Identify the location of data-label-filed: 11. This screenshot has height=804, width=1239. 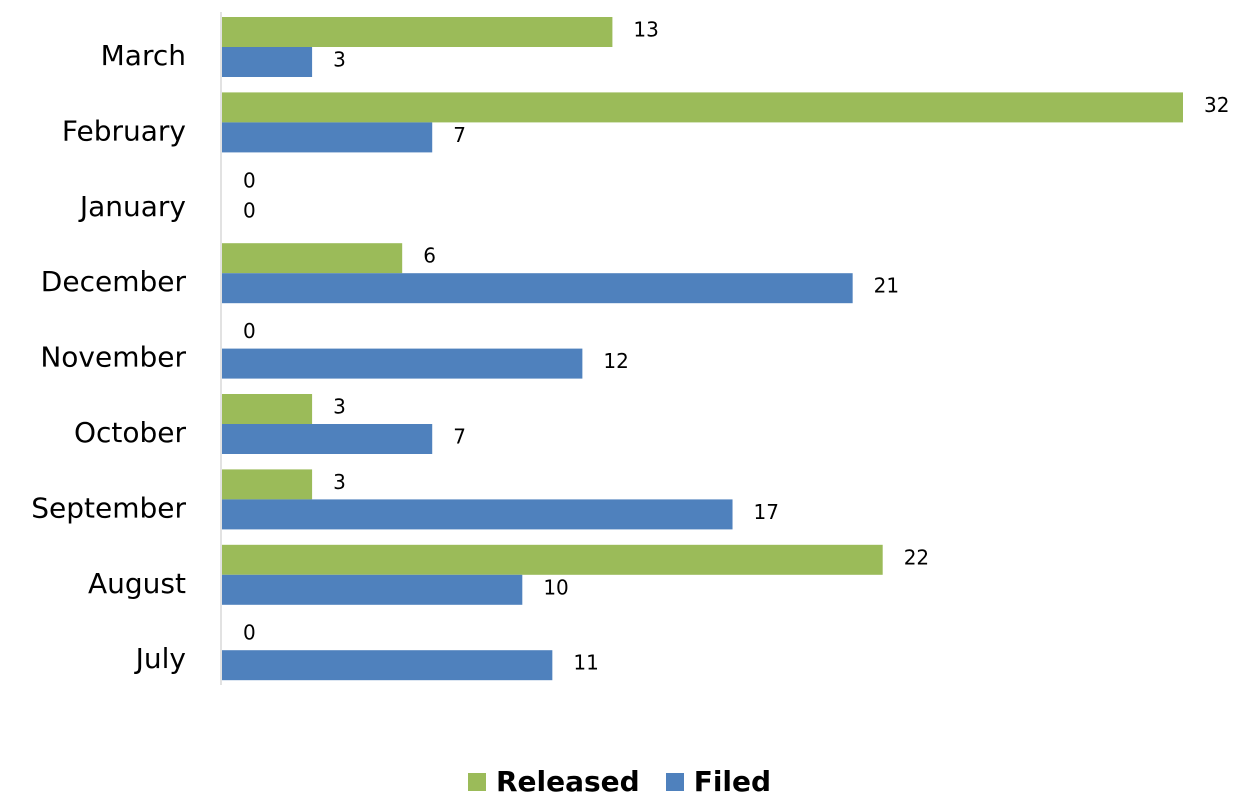
(585, 663).